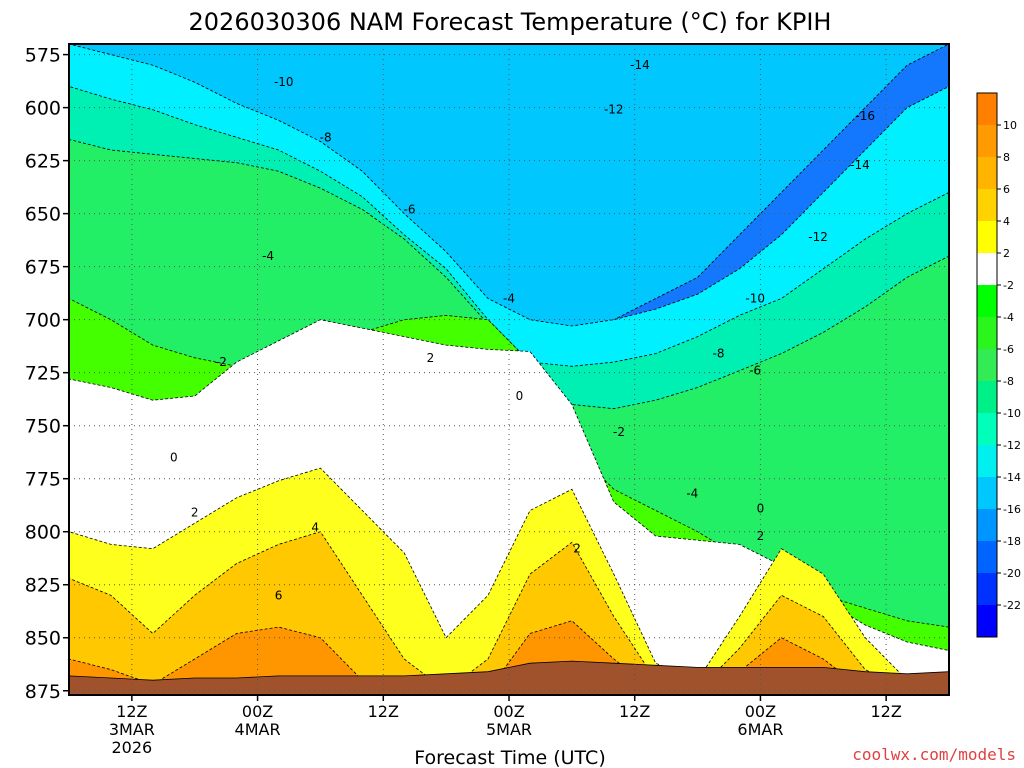  Describe the element at coordinates (509, 757) in the screenshot. I see `x-axis-label: Forecast Time (UTC)` at that location.